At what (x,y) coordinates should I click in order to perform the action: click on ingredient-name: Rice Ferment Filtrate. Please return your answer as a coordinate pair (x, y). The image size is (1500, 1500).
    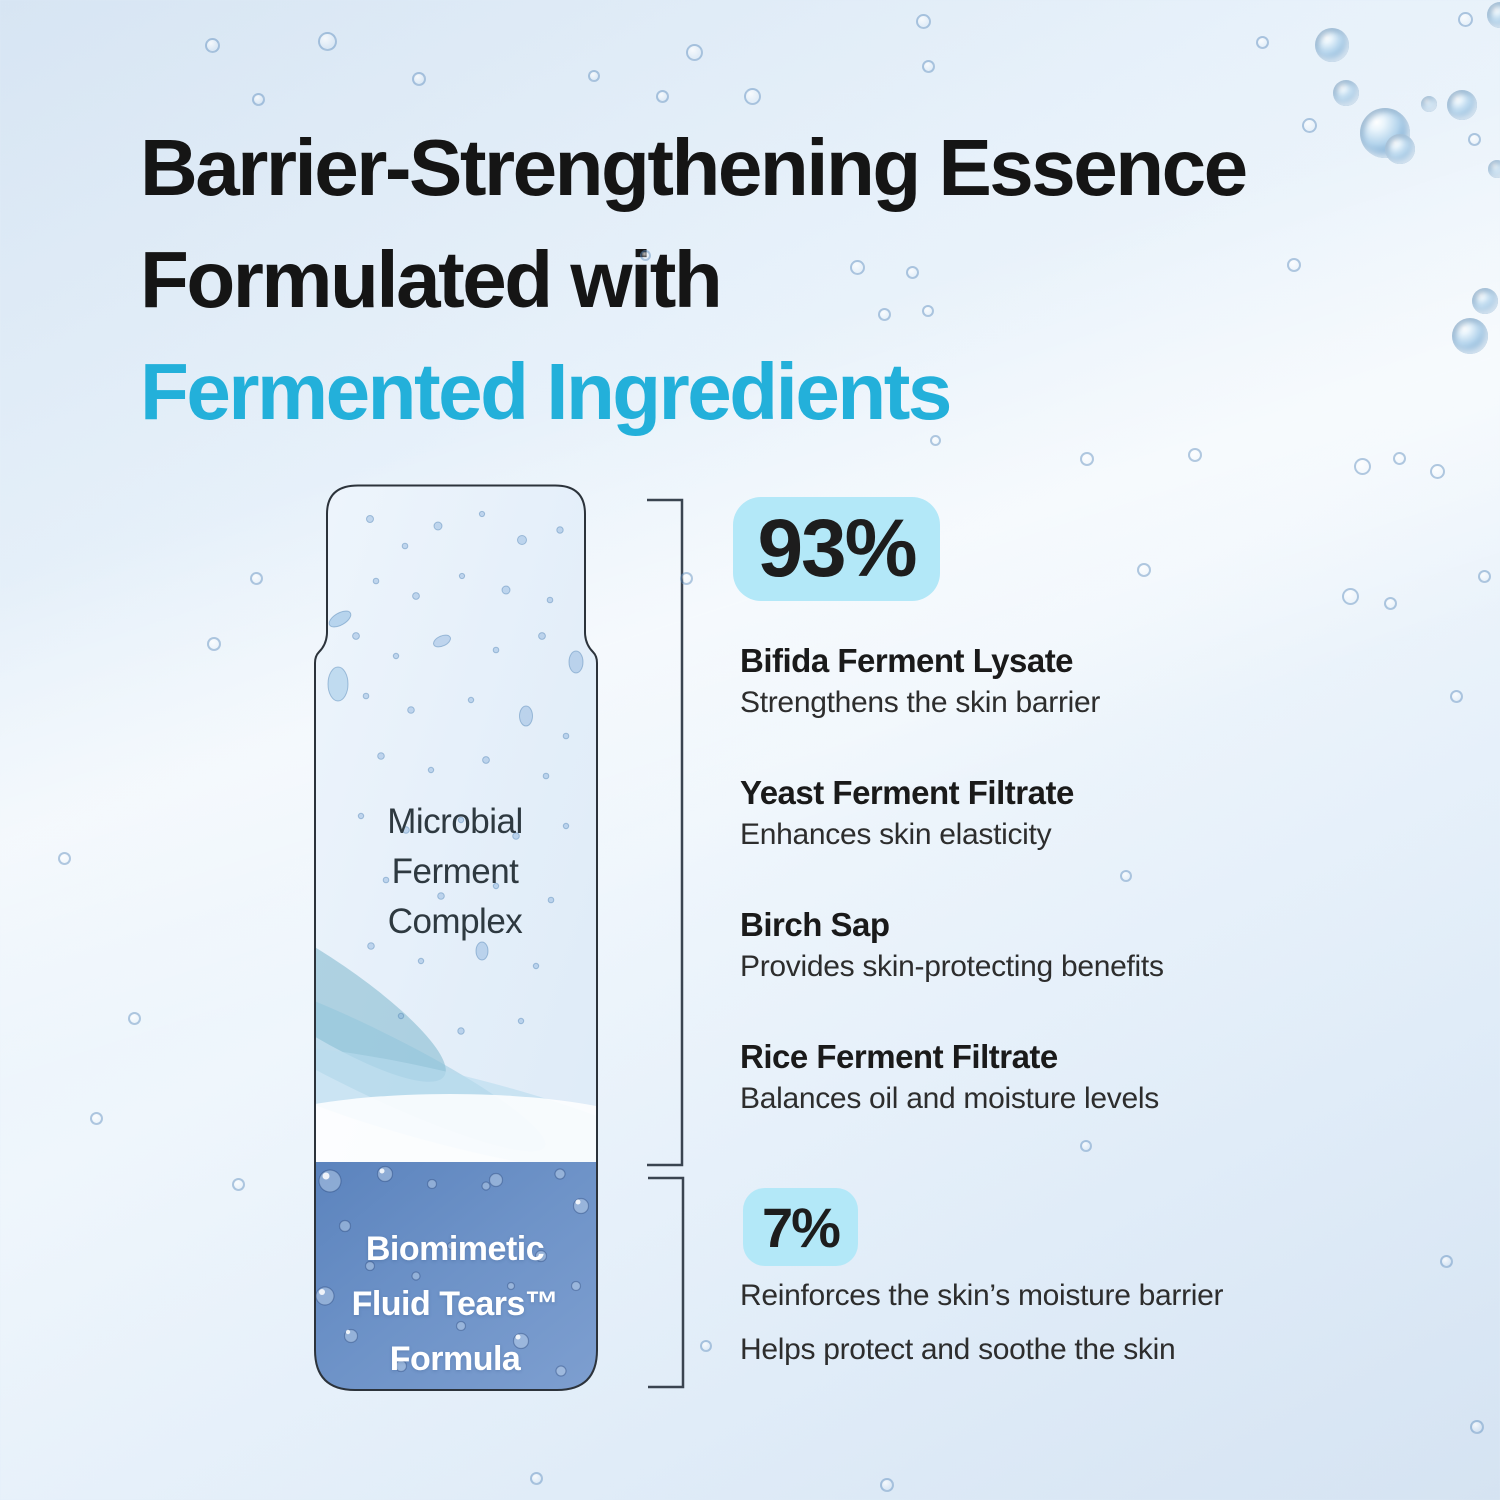
    Looking at the image, I should click on (899, 1056).